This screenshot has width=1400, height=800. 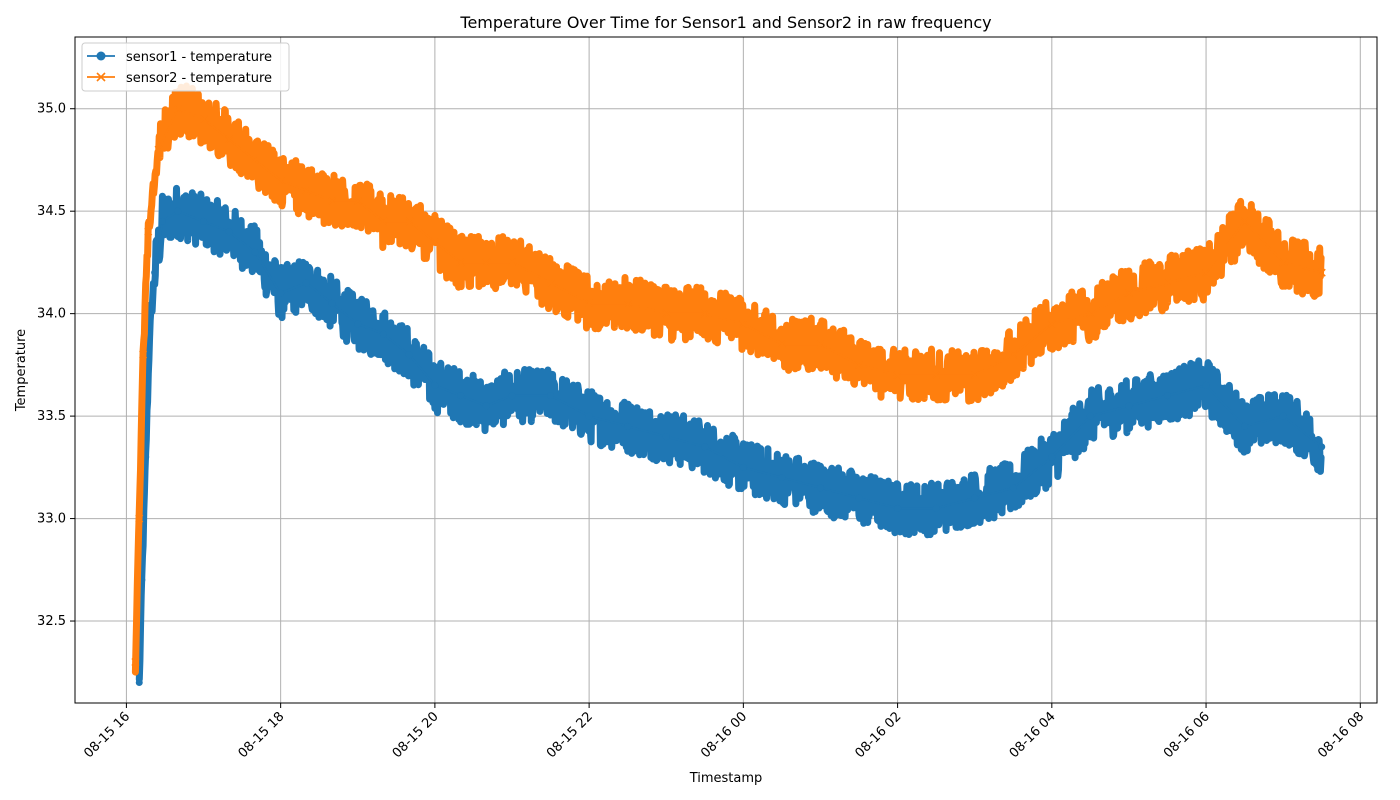 What do you see at coordinates (51, 519) in the screenshot?
I see `y-tick-label: 33.0` at bounding box center [51, 519].